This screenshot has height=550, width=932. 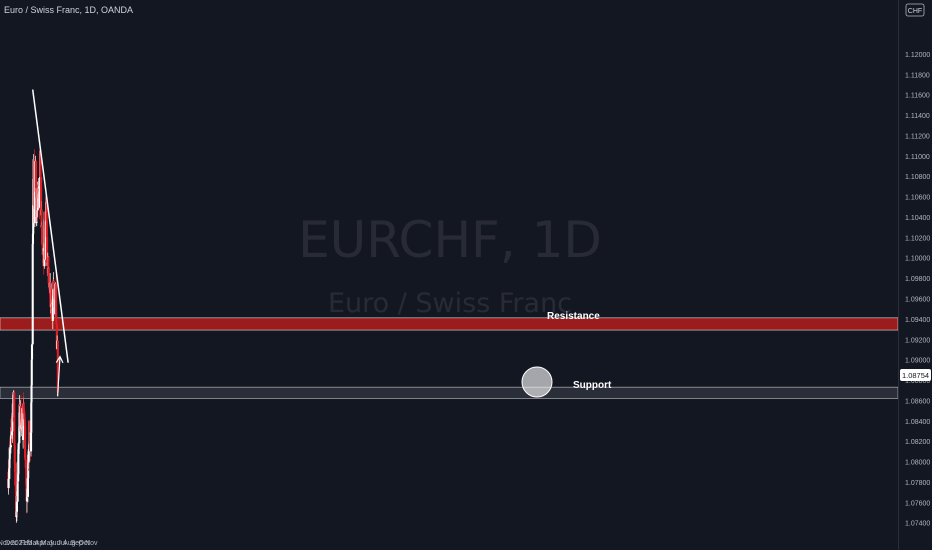 What do you see at coordinates (917, 381) in the screenshot?
I see `y-tick-label: 1.08800` at bounding box center [917, 381].